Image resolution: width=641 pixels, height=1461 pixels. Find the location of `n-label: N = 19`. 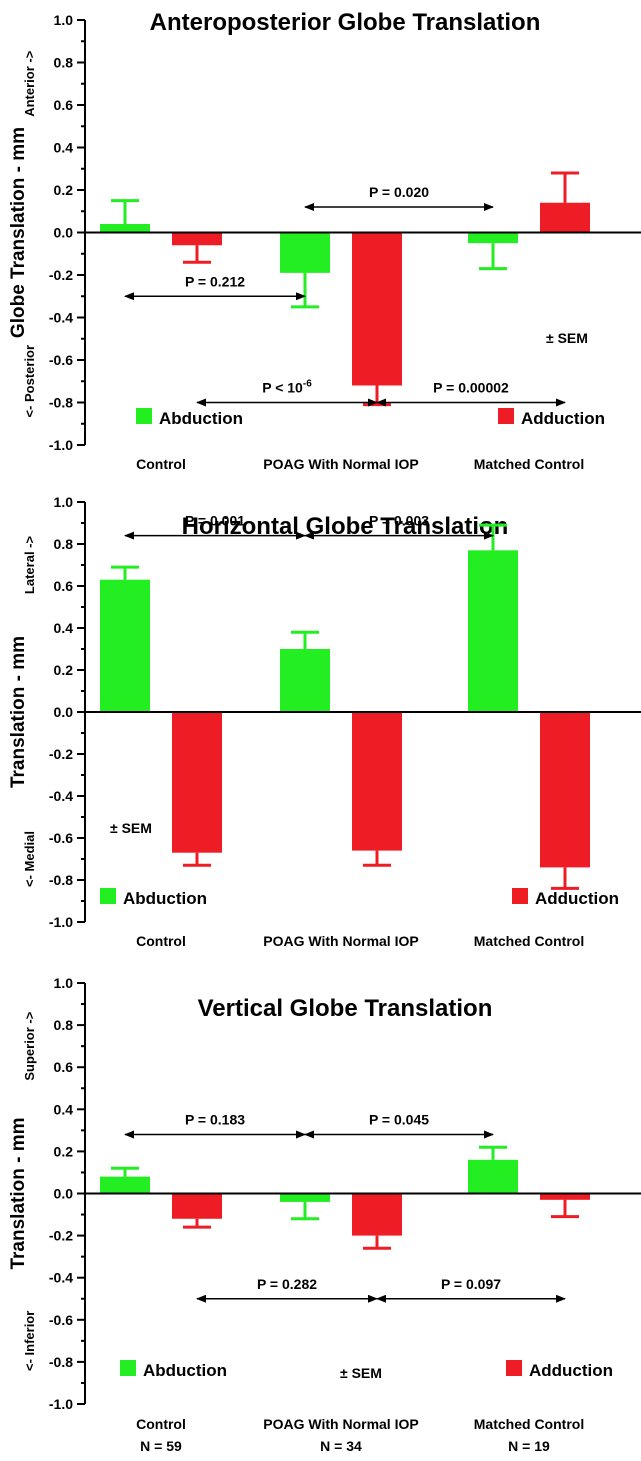

n-label: N = 19 is located at coordinates (529, 1446).